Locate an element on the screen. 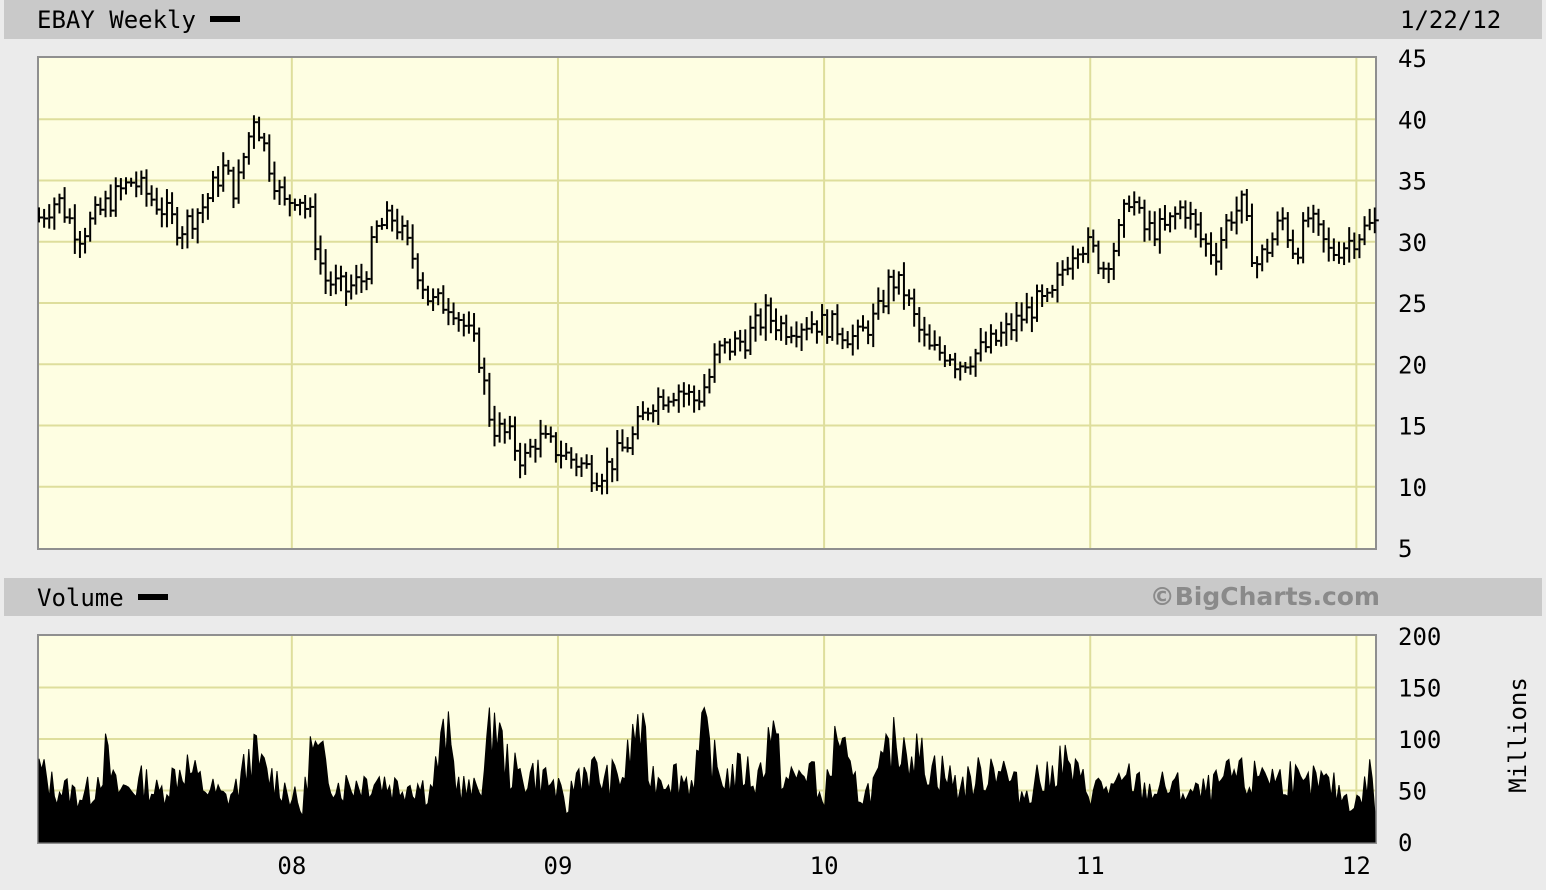  price-legend-swatch is located at coordinates (224, 19).